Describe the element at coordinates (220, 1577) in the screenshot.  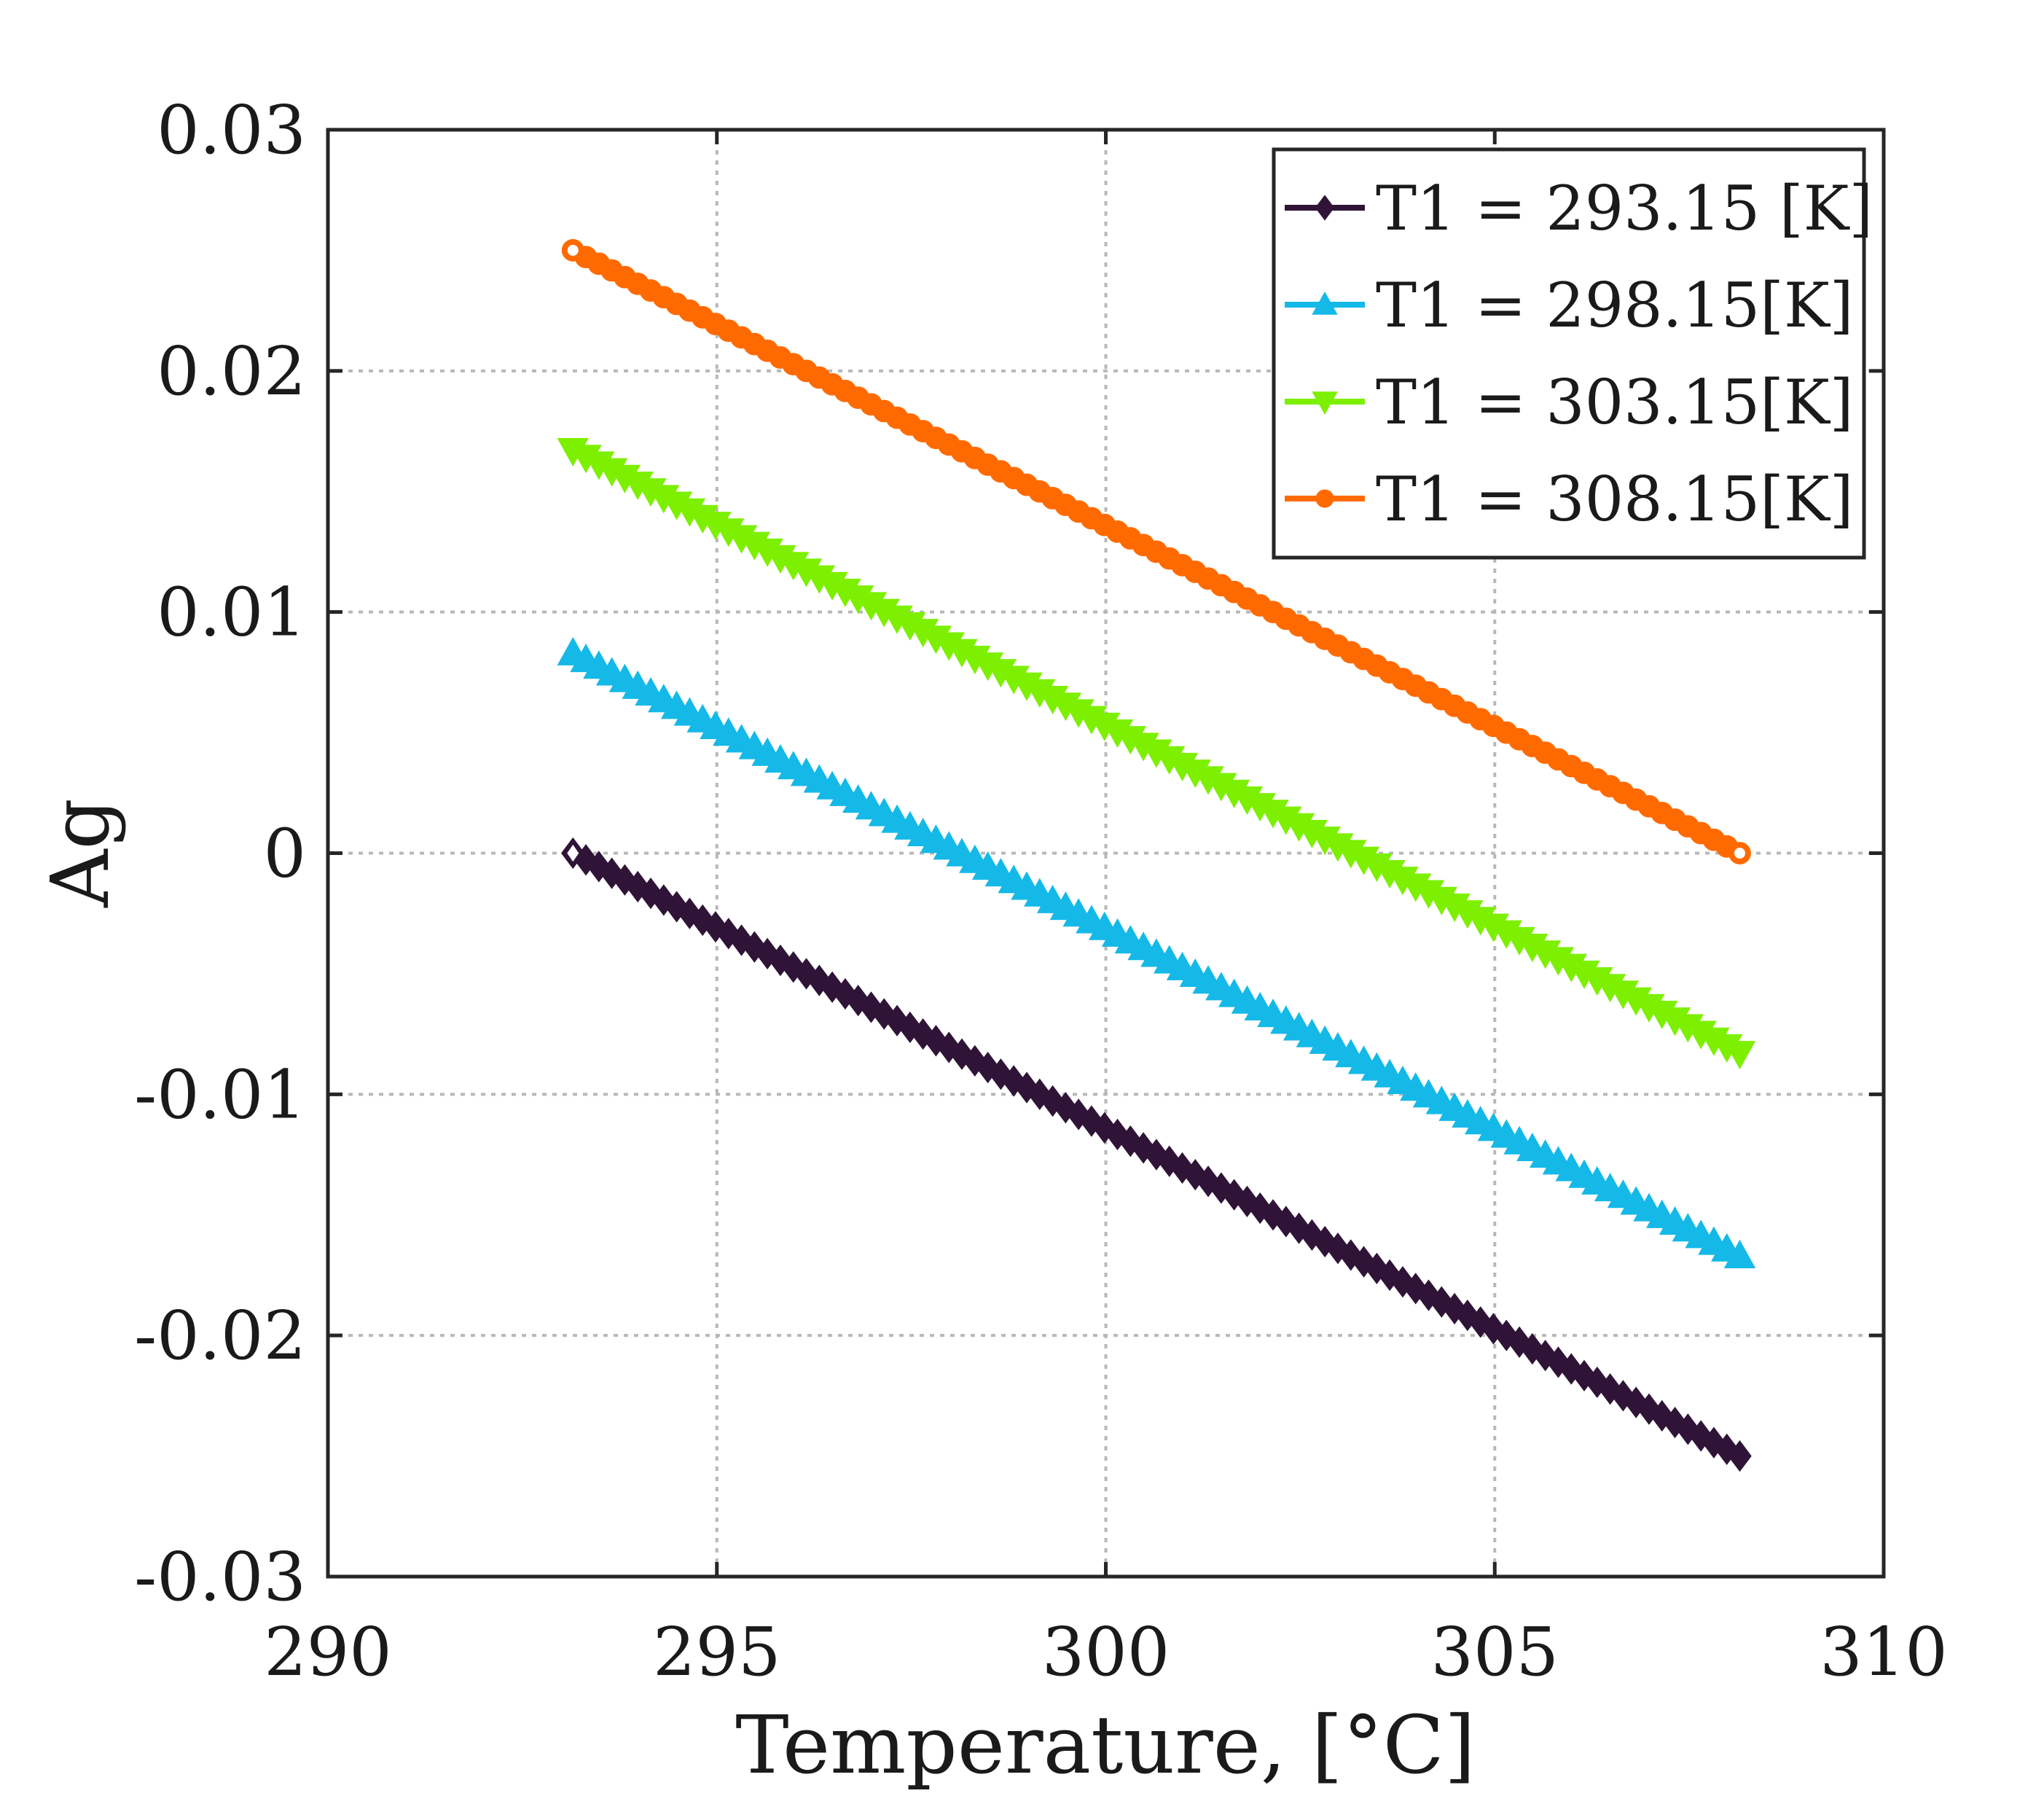
I see `y-tick-label: -0.03` at that location.